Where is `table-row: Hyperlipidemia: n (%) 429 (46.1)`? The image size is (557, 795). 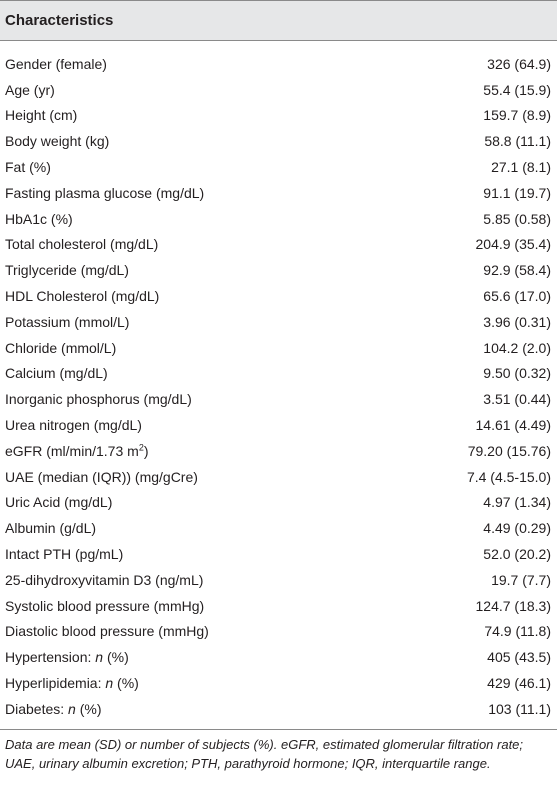
table-row: Hyperlipidemia: n (%) 429 (46.1) is located at coordinates (278, 683).